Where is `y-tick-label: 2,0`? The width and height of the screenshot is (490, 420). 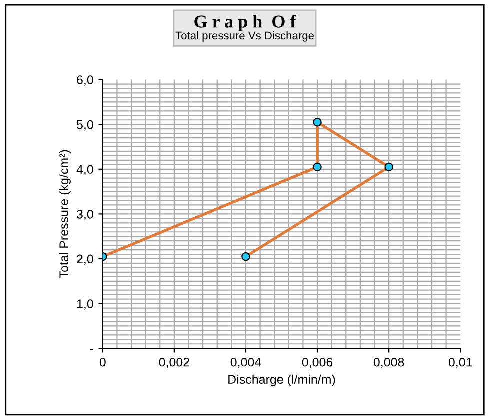
y-tick-label: 2,0 is located at coordinates (85, 260).